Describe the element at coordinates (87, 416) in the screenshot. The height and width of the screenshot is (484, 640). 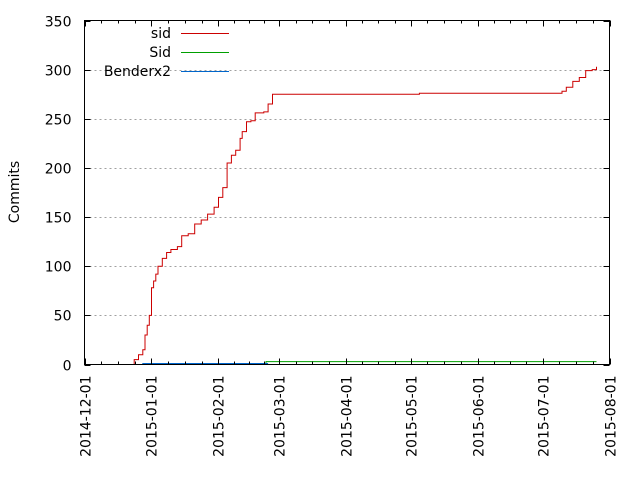
I see `x-tick-label: 2014-12-01` at that location.